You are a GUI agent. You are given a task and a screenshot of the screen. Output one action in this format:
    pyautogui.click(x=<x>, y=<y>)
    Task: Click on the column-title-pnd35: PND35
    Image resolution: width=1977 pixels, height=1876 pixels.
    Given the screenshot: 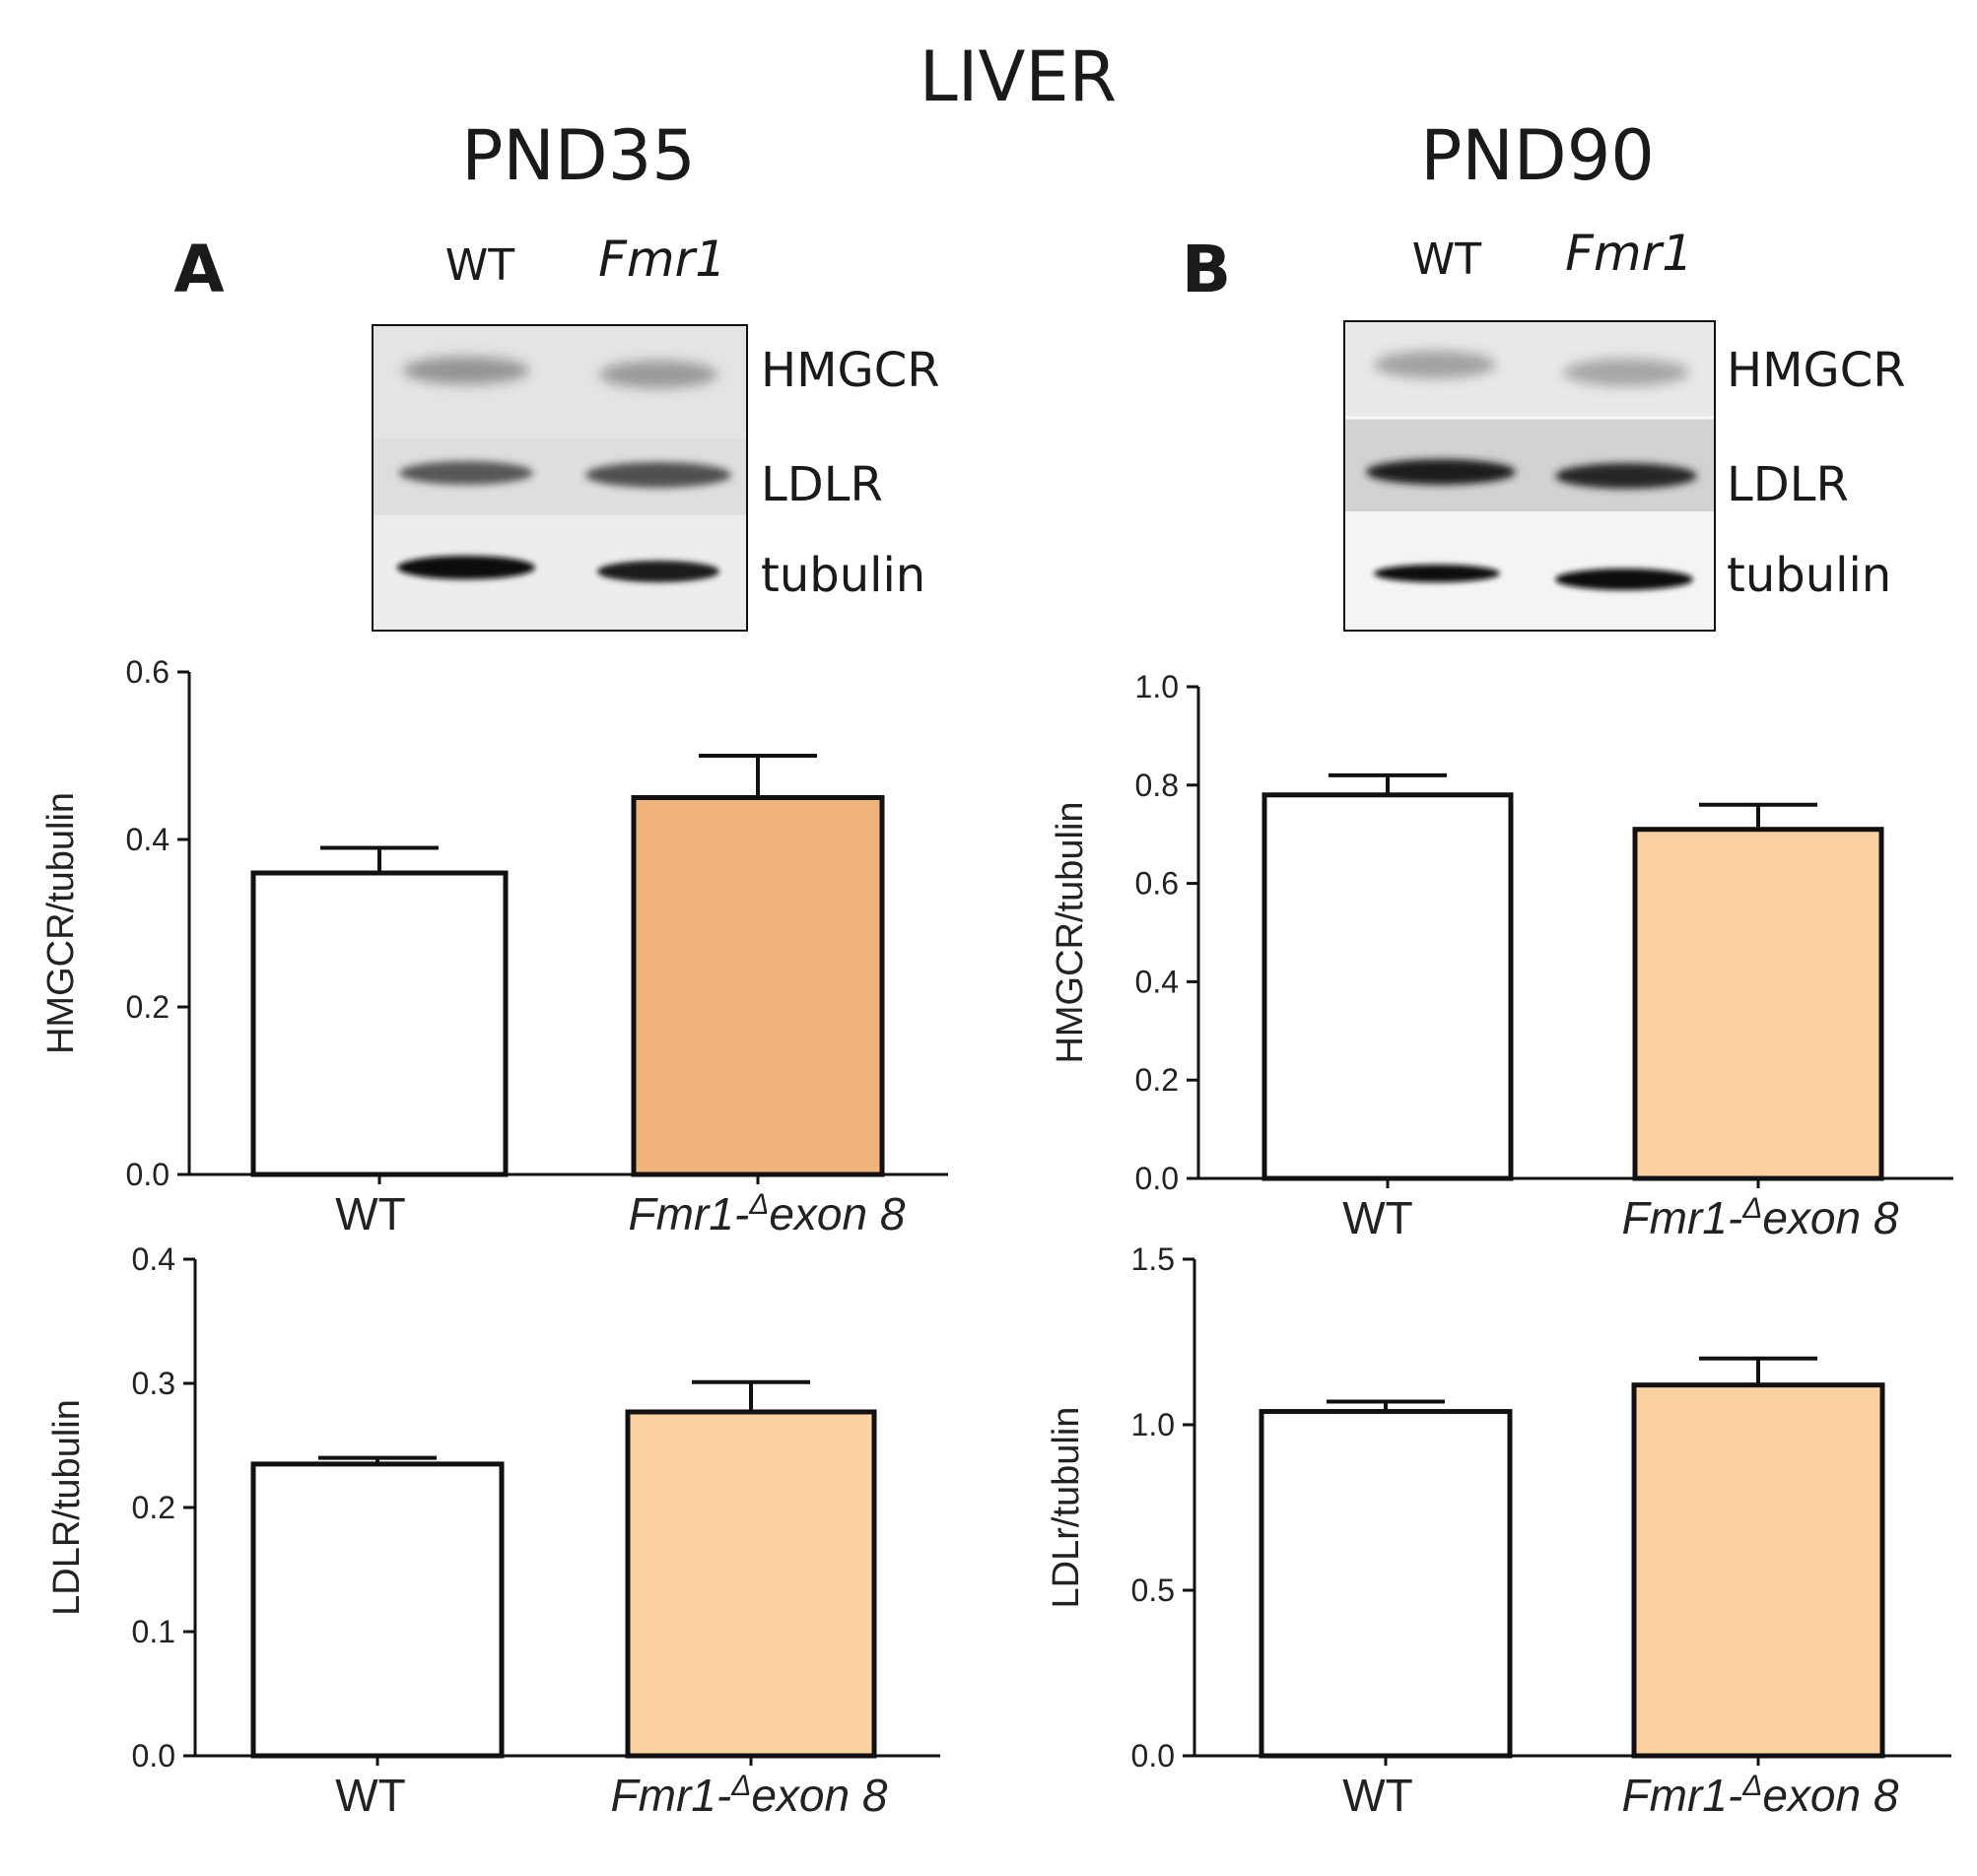 What is the action you would take?
    pyautogui.click(x=578, y=156)
    